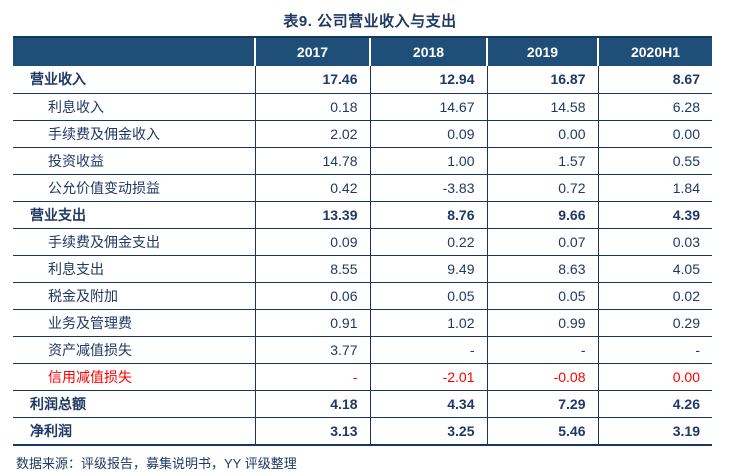 This screenshot has height=476, width=740. I want to click on row-label: 净利润, so click(134, 430).